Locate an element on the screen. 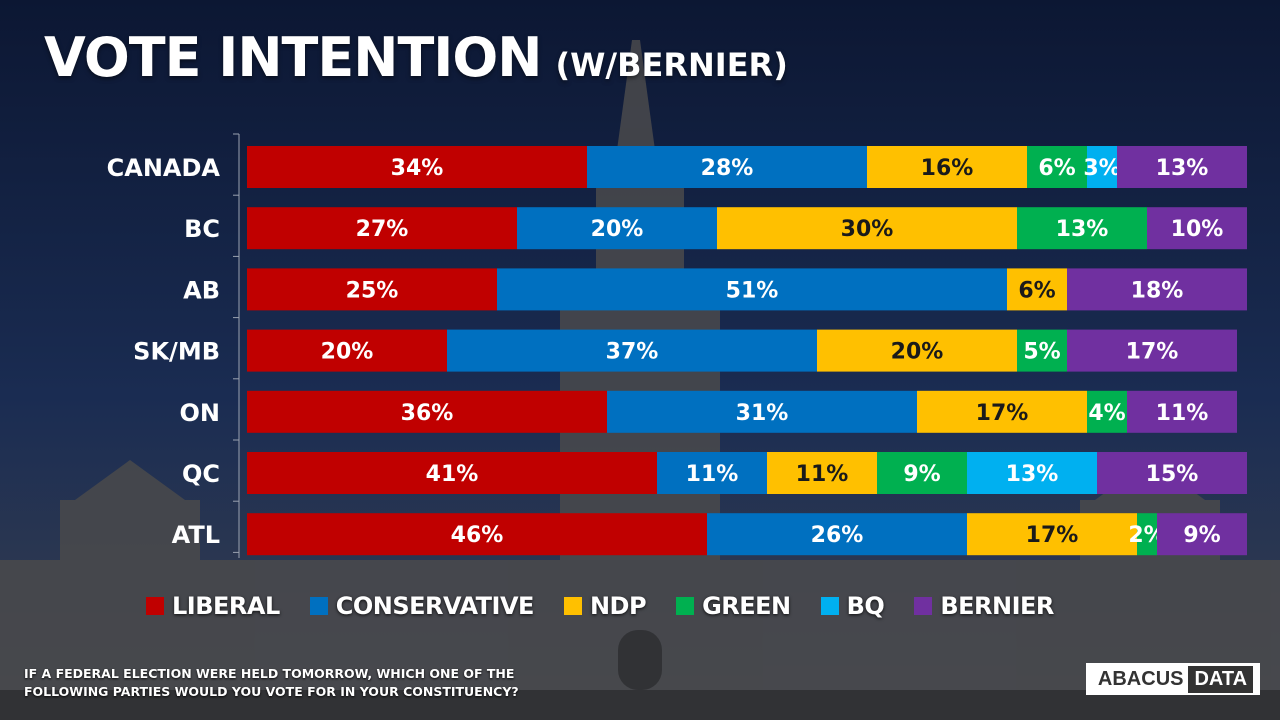 The width and height of the screenshot is (1280, 720). legend-label: LIBERAL is located at coordinates (226, 606).